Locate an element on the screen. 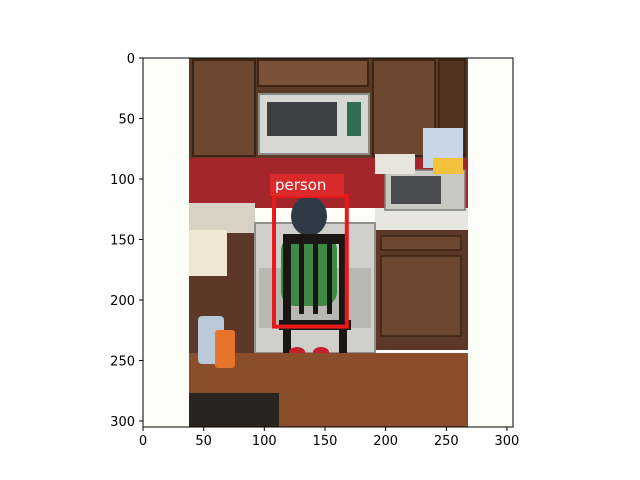 The width and height of the screenshot is (640, 480). x-tick-label: 200 is located at coordinates (385, 441).